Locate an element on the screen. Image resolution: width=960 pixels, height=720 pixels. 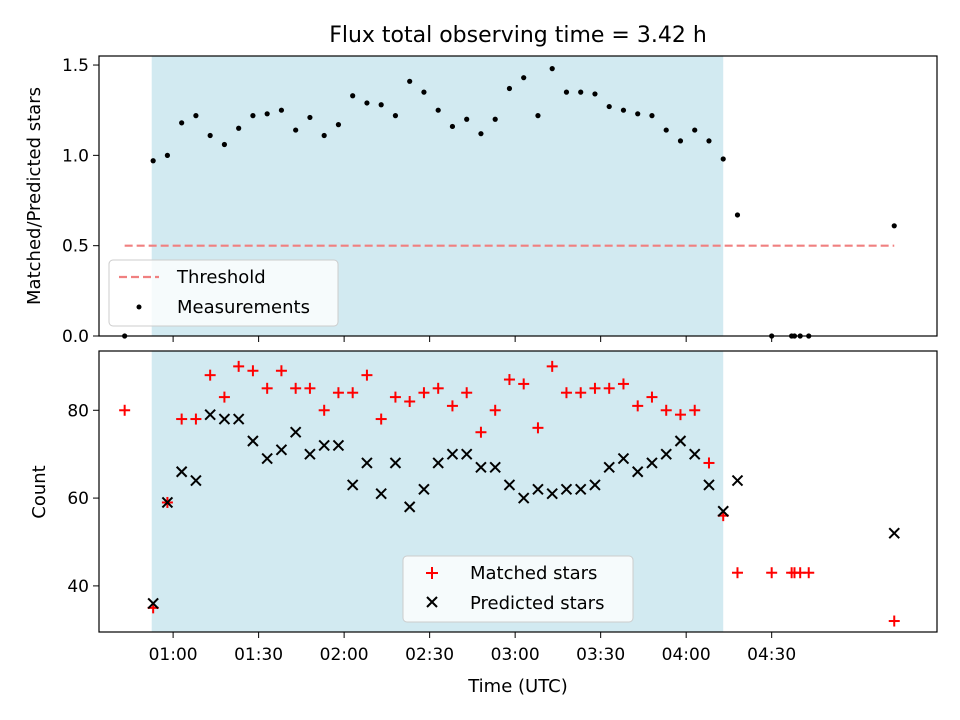
bottom-y-tick-label: 80 is located at coordinates (78, 411).